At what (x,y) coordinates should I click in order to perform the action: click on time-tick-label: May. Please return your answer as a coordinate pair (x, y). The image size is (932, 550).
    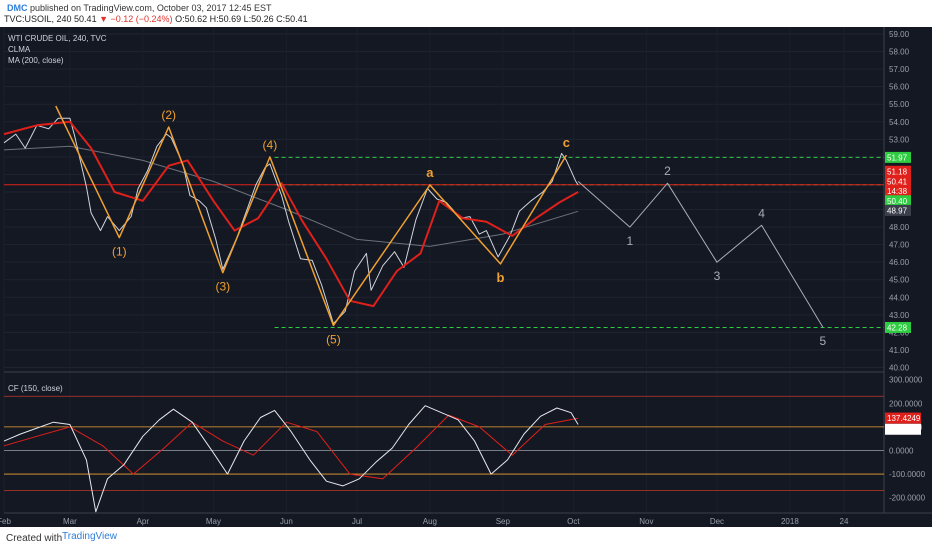
    Looking at the image, I should click on (213, 521).